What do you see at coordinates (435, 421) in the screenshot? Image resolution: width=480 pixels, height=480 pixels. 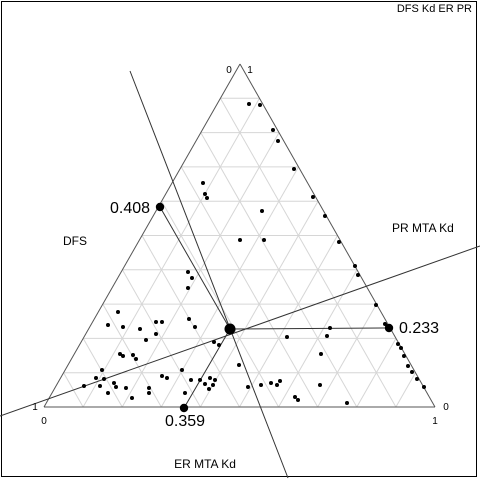 I see `tick-right-bottom: 1` at bounding box center [435, 421].